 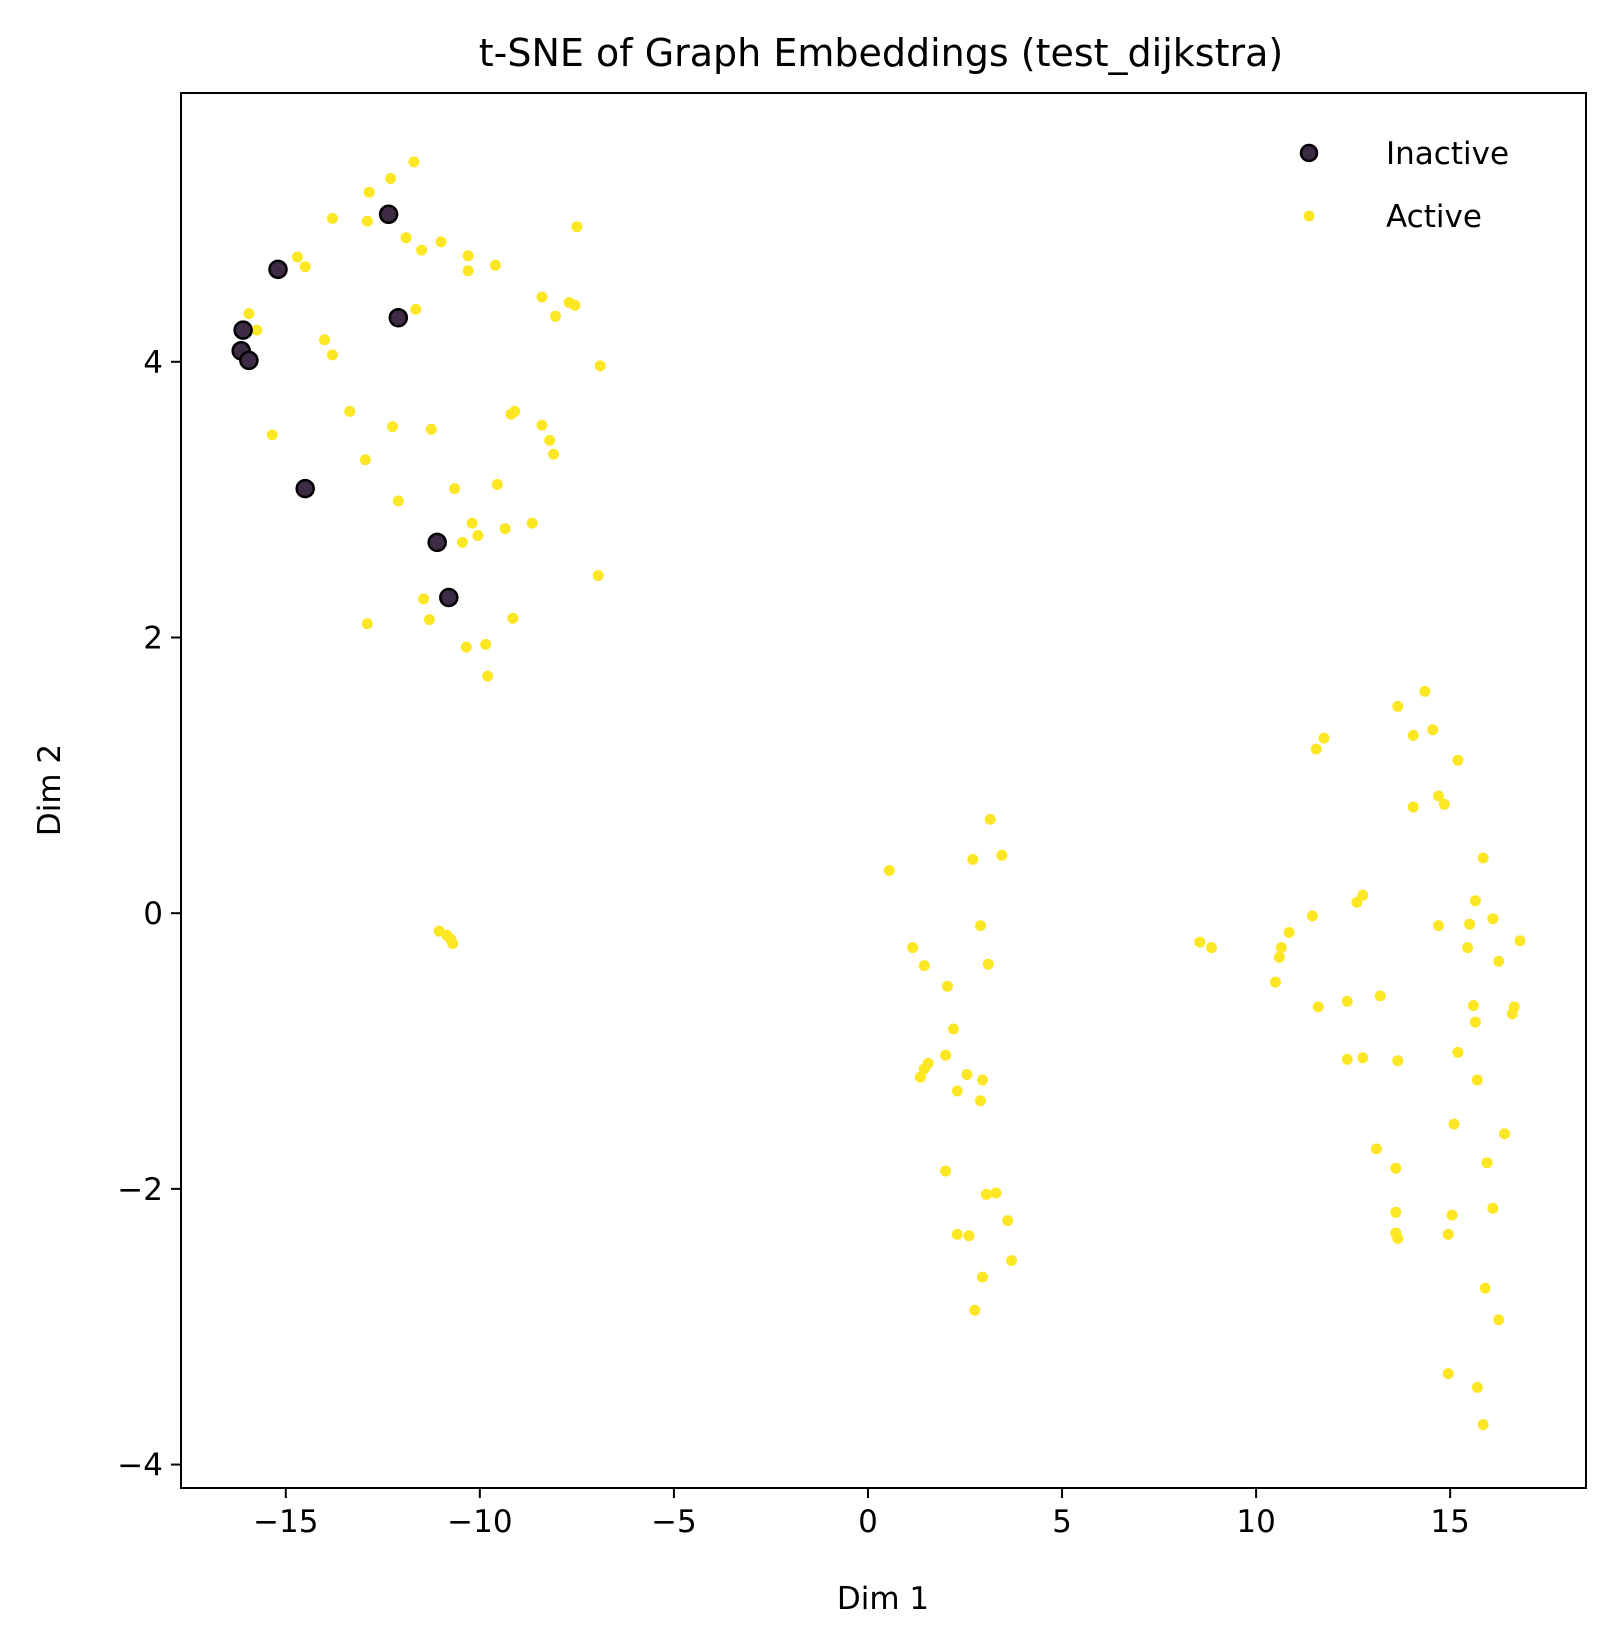 What do you see at coordinates (153, 914) in the screenshot?
I see `y-tick-label: 0` at bounding box center [153, 914].